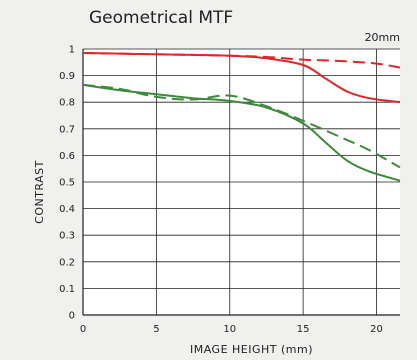 The width and height of the screenshot is (417, 360). Describe the element at coordinates (72, 316) in the screenshot. I see `y-tick-label: 0` at that location.